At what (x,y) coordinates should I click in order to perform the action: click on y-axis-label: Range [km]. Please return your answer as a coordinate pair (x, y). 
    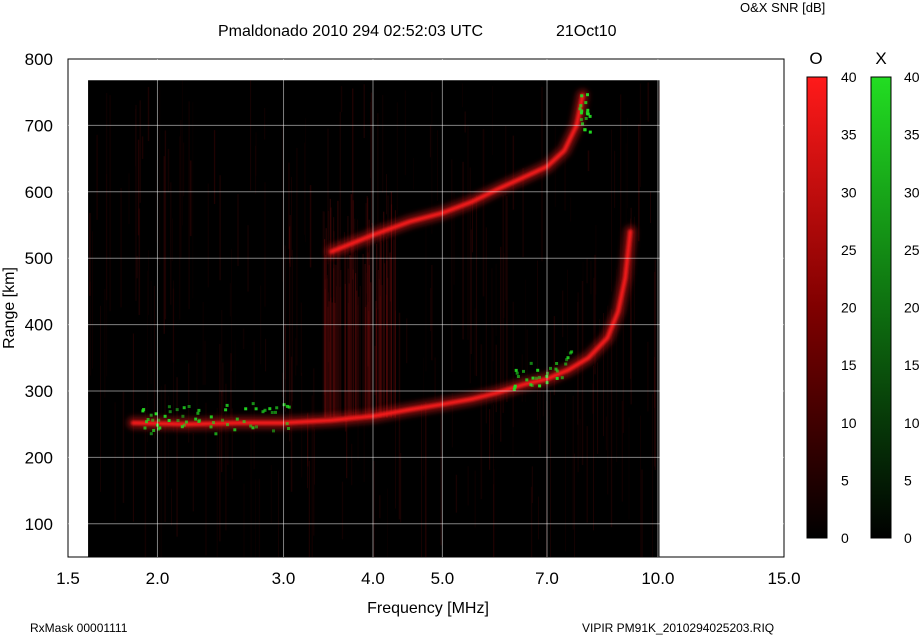
    Looking at the image, I should click on (9, 308).